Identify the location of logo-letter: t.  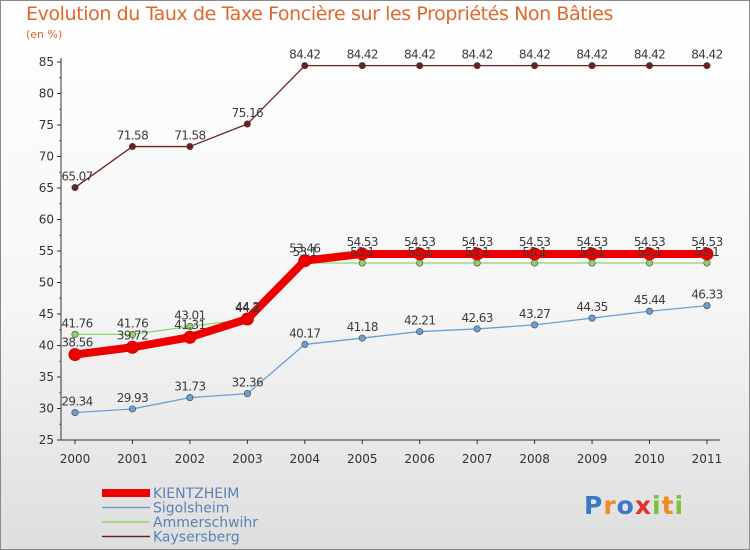
(668, 505).